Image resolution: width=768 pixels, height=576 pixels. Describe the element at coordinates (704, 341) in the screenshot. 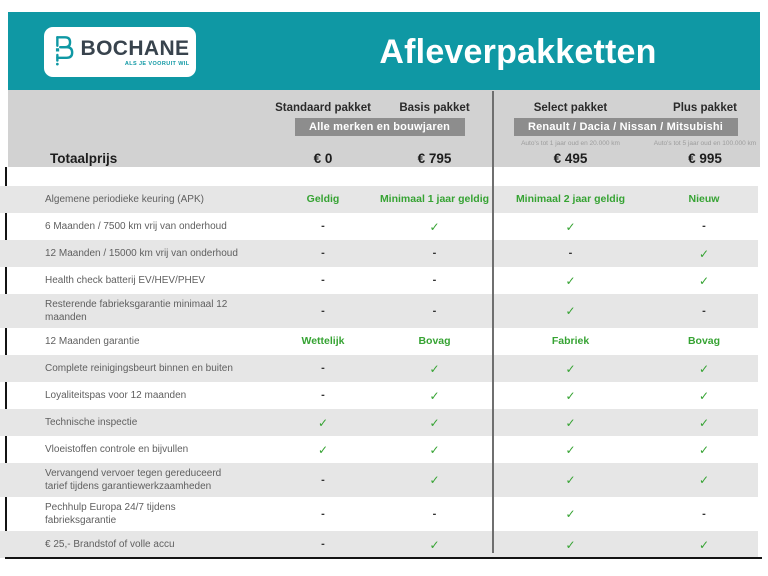

I see `row-value-plus: Bovag` at that location.